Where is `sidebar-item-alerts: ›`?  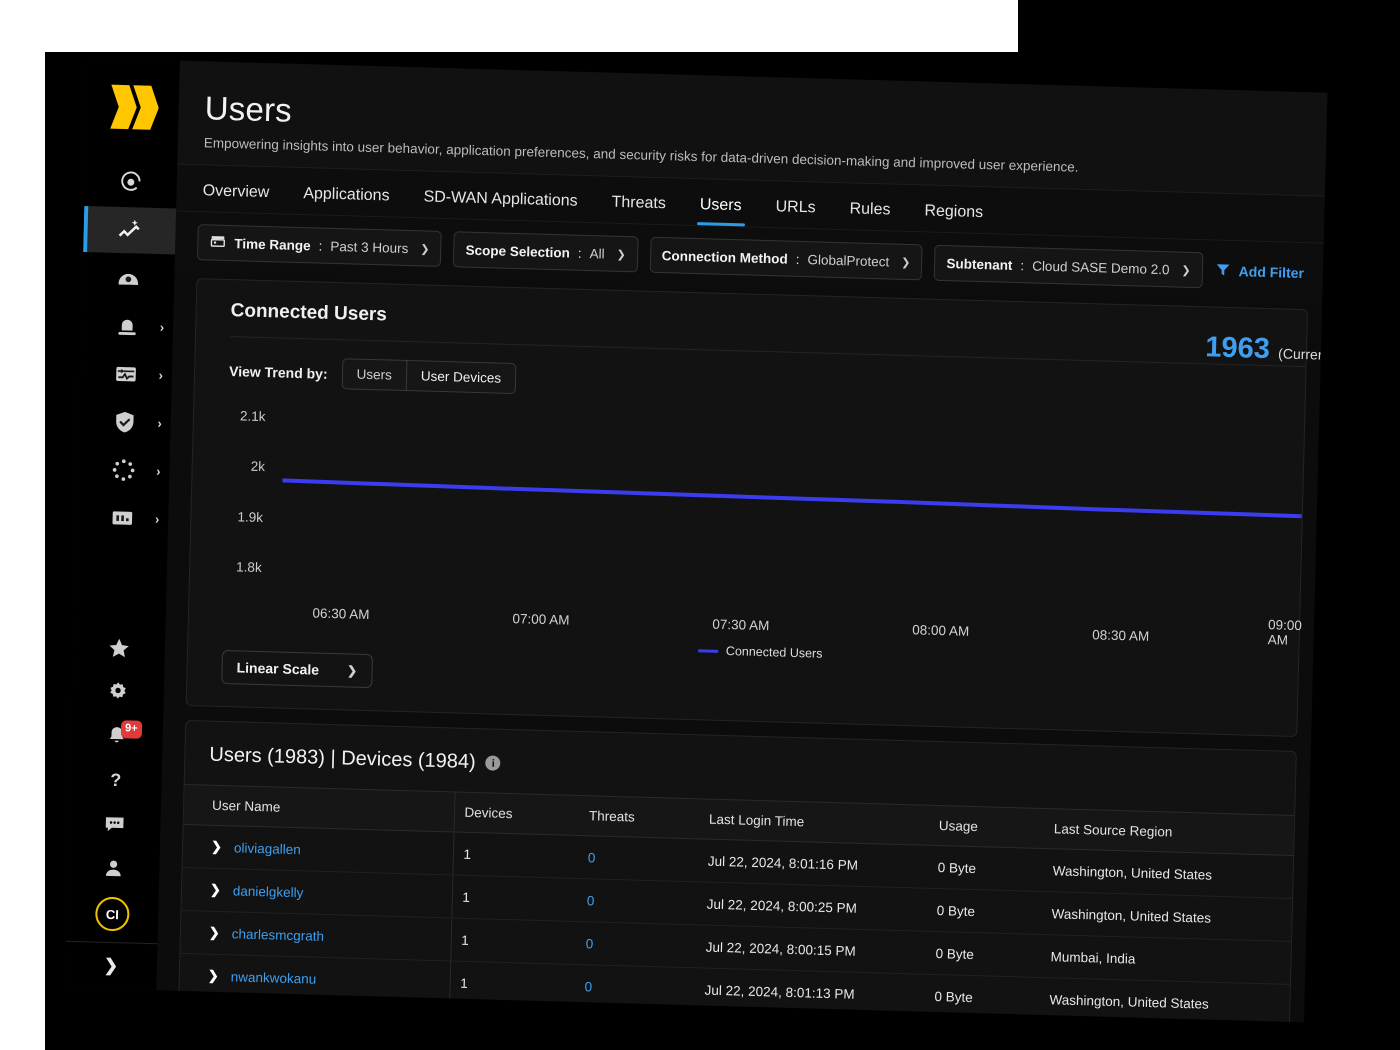 sidebar-item-alerts: › is located at coordinates (127, 326).